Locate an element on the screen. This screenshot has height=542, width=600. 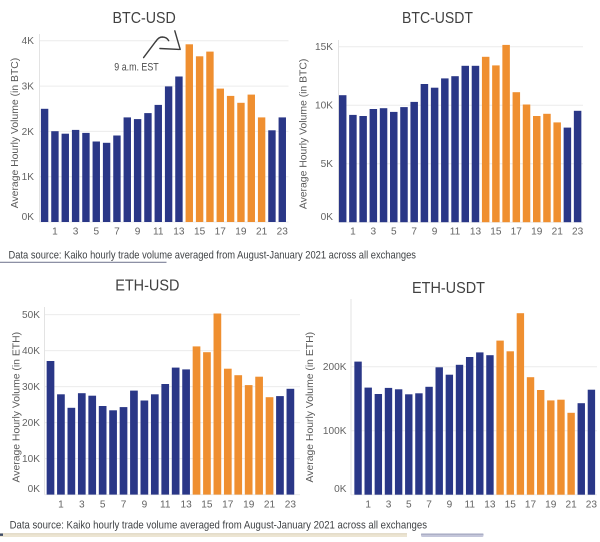
svg-text: 40K is located at coordinates (31, 351).